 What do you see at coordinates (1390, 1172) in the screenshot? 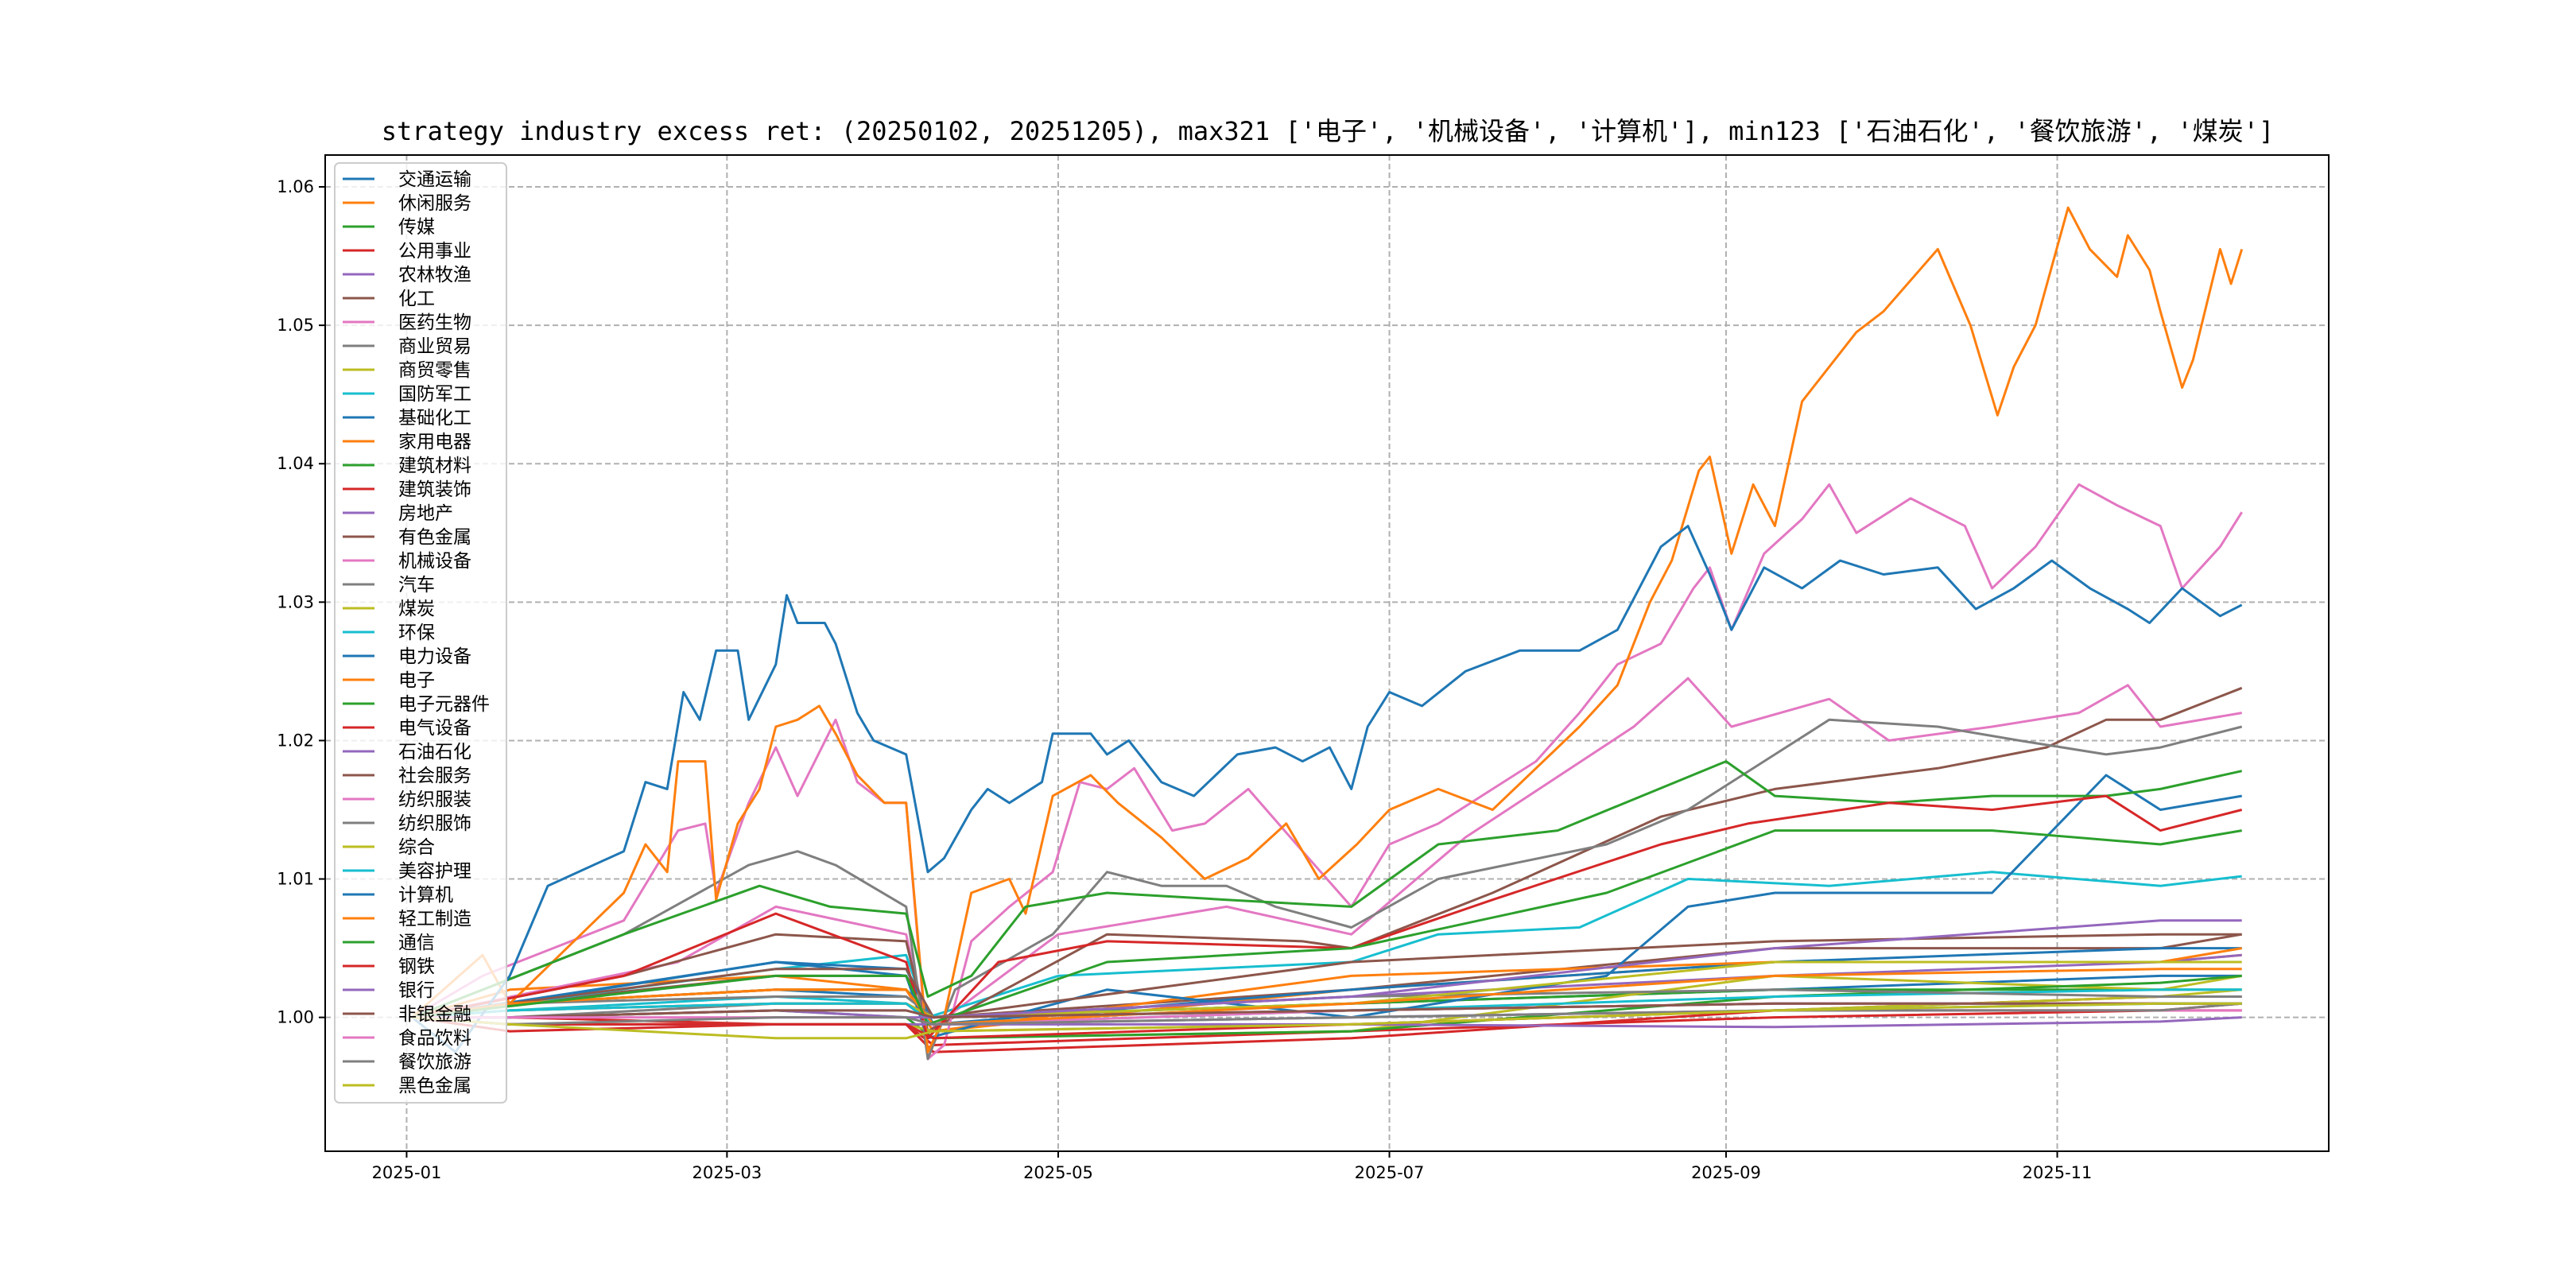
I see `x-tick-label: 2025-07` at bounding box center [1390, 1172].